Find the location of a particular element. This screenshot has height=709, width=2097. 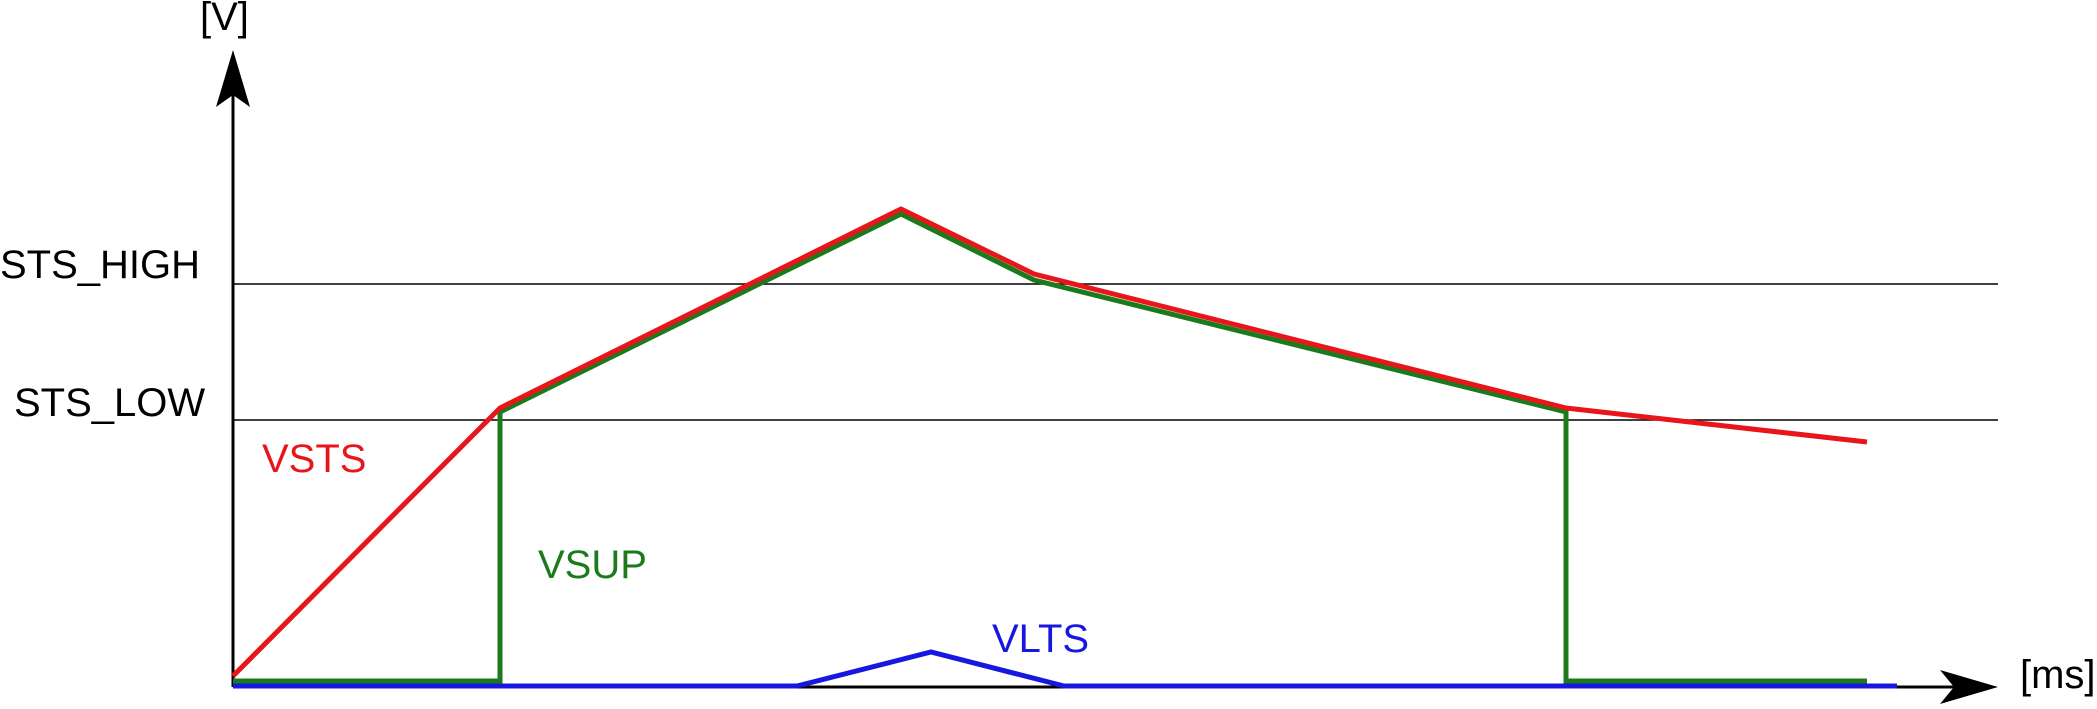

x-axis-unit-label: [ms] is located at coordinates (2058, 675).